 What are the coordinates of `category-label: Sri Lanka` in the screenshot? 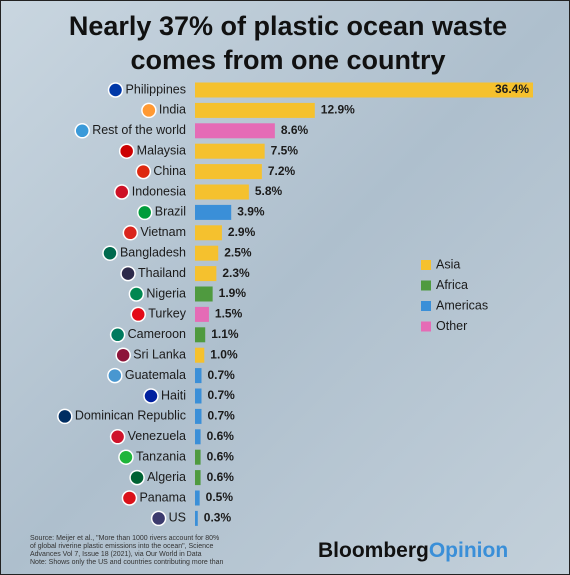 It's located at (159, 354).